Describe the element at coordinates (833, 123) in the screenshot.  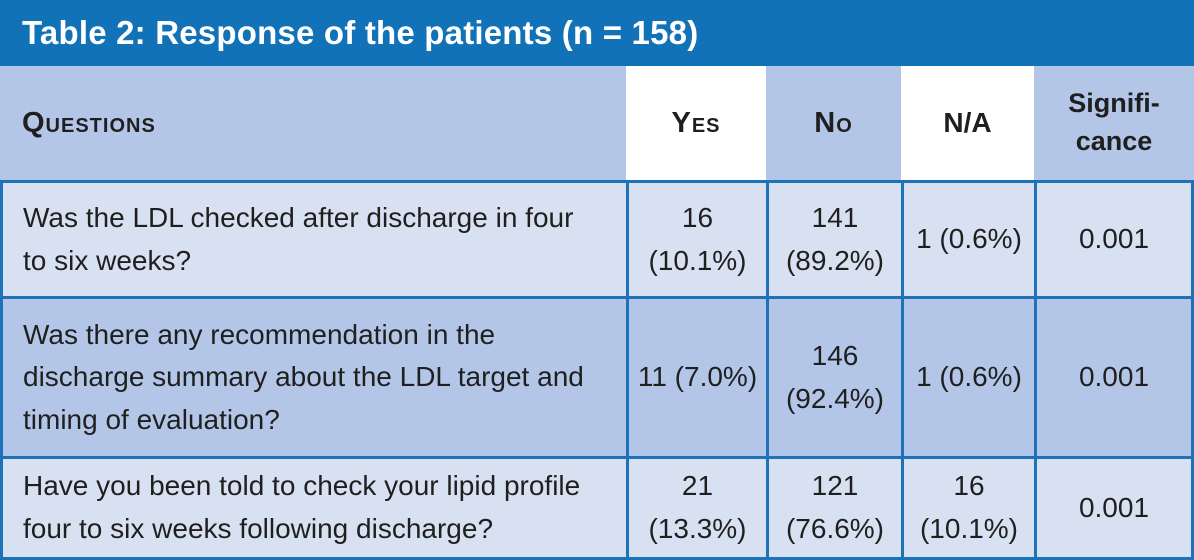
I see `column-header-no: No` at that location.